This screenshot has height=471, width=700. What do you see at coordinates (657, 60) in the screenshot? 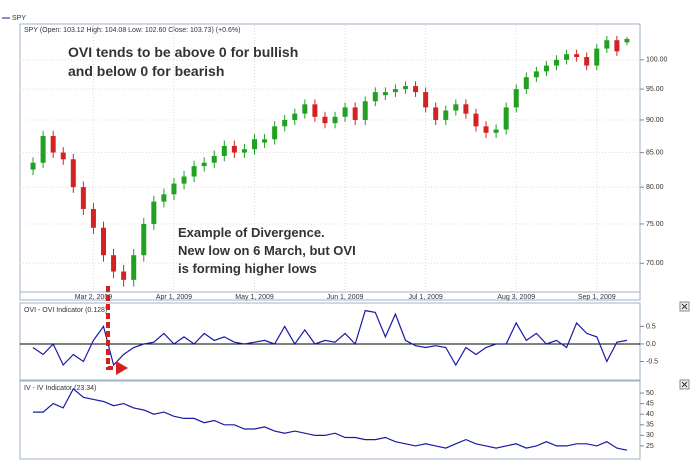
I see `y-tick-label: 100.00` at bounding box center [657, 60].